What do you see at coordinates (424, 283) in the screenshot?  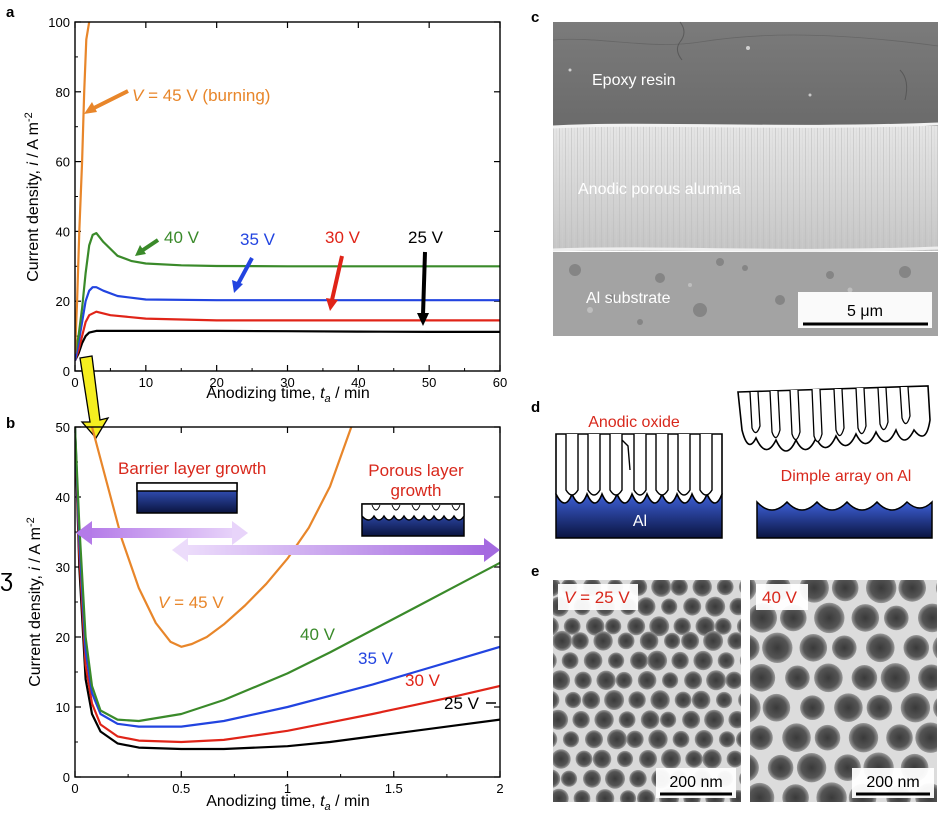 I see `arrow-25v` at bounding box center [424, 283].